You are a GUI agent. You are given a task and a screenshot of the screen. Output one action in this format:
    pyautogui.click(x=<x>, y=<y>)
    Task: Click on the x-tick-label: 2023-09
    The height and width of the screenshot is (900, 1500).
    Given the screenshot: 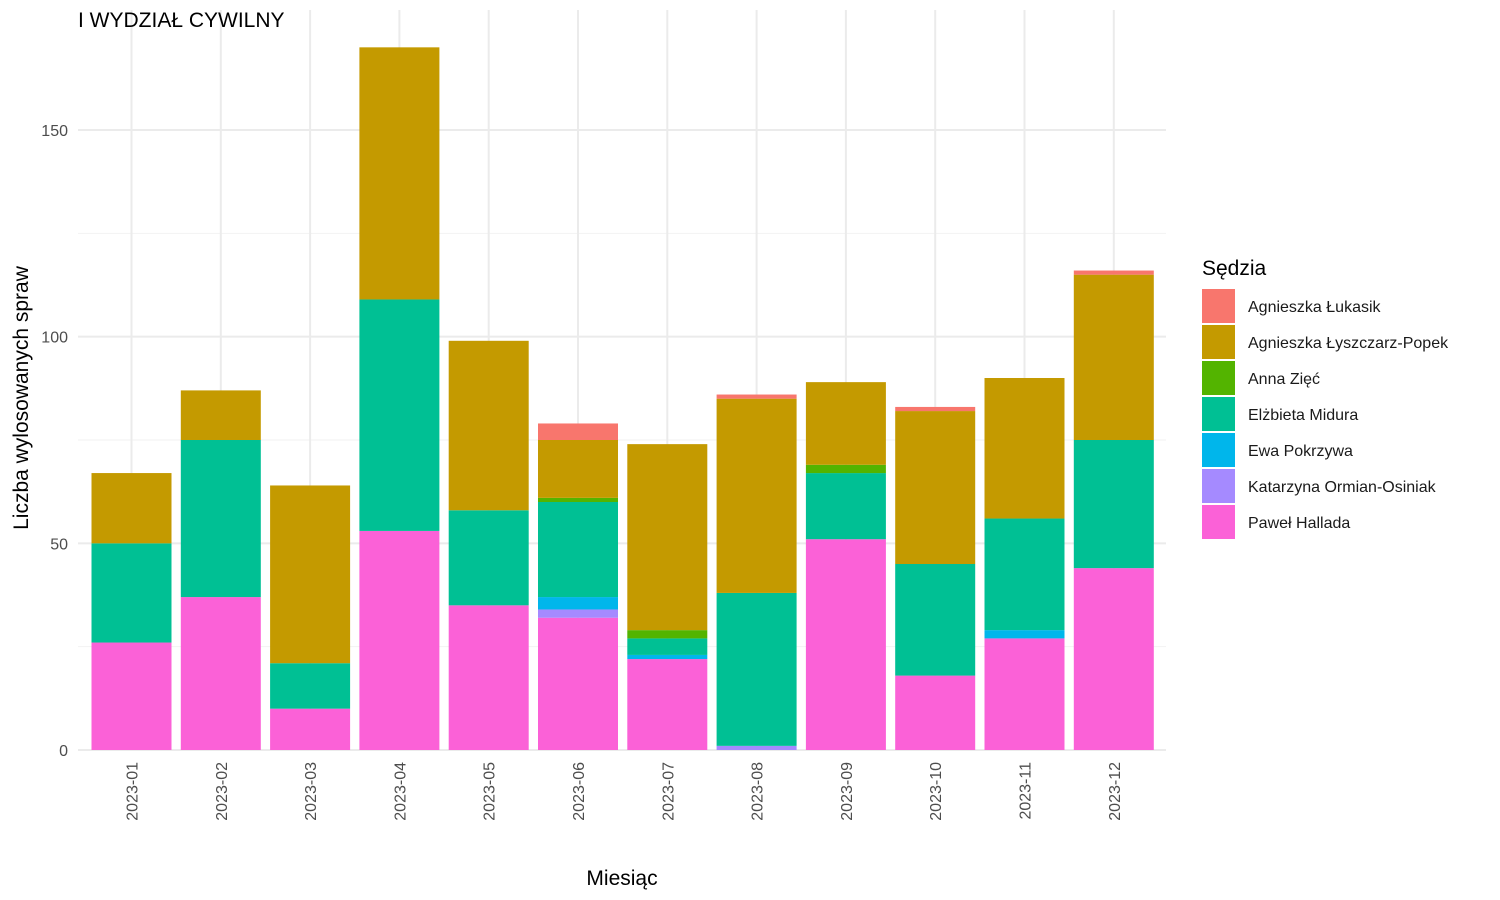 What is the action you would take?
    pyautogui.click(x=847, y=791)
    